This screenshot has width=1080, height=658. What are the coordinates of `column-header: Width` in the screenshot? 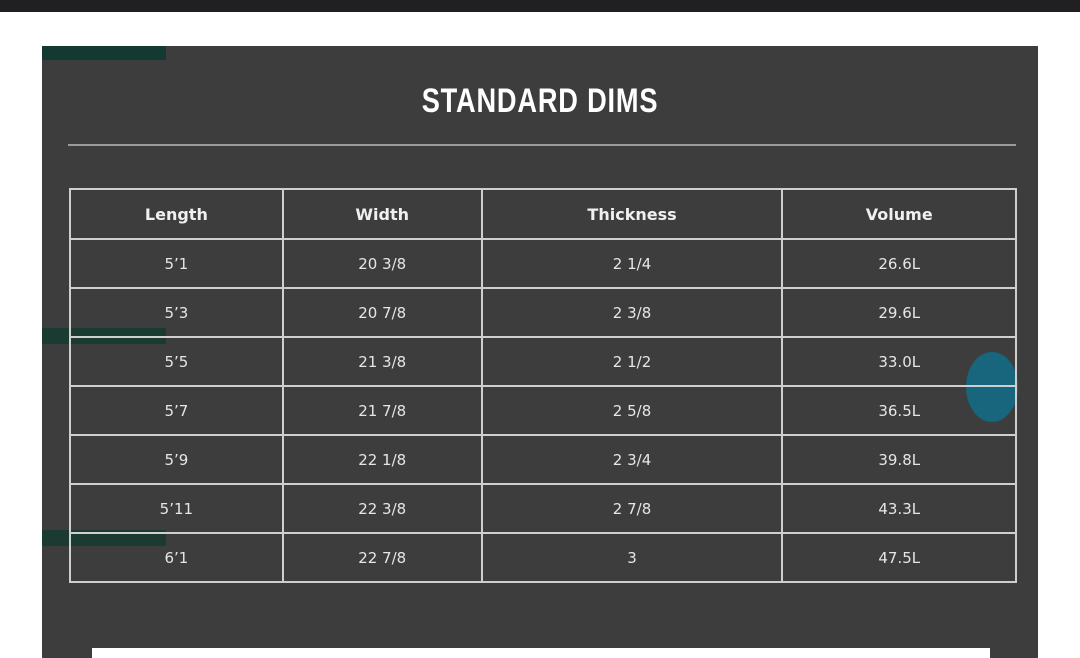 It's located at (382, 214).